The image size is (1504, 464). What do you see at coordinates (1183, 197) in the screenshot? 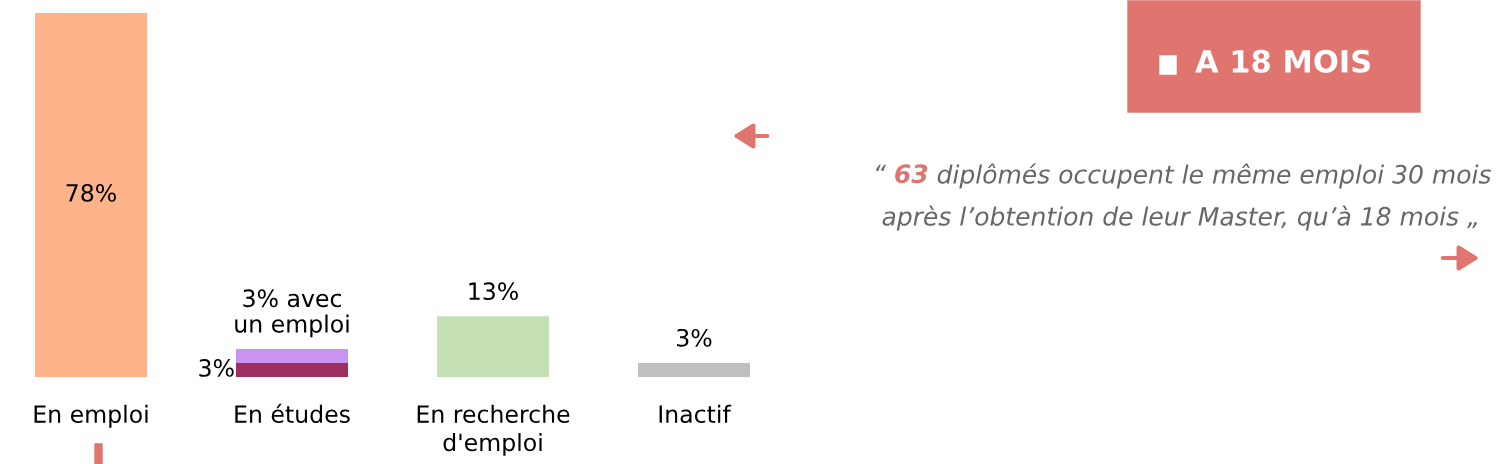
I see `text: “ 63 diplômés occupent le même emploi 30 mois après l’obtention de leur Master, qu’à 18 mois „` at bounding box center [1183, 197].